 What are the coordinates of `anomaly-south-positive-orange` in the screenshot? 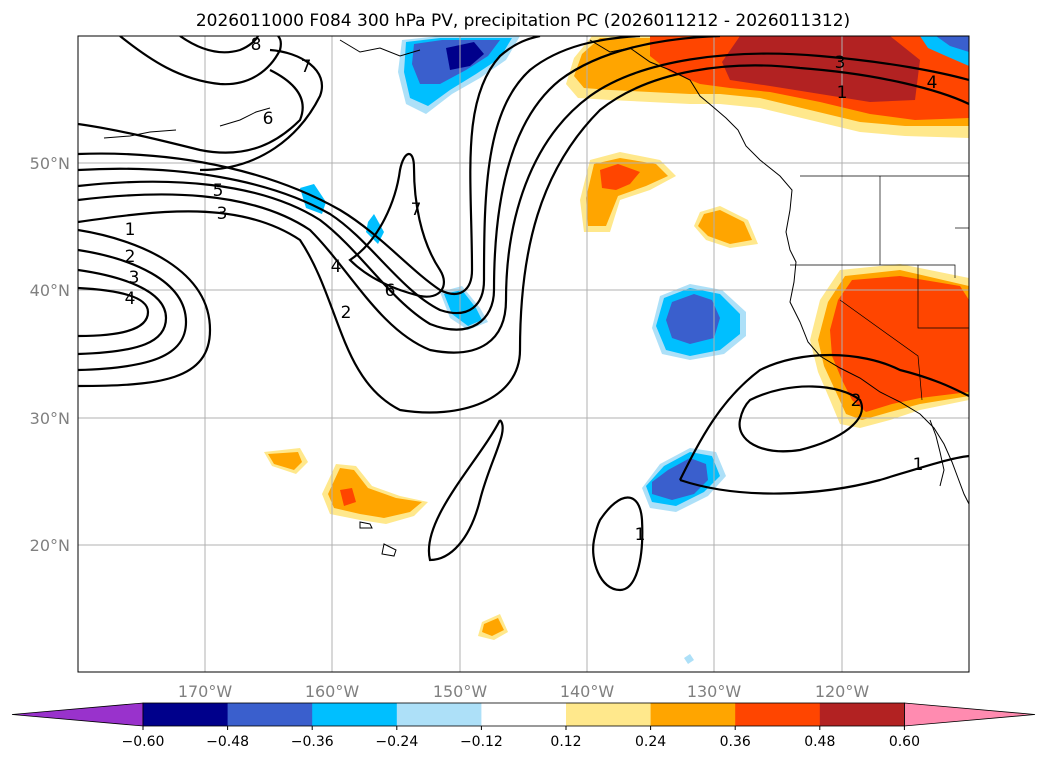 It's located at (493, 627).